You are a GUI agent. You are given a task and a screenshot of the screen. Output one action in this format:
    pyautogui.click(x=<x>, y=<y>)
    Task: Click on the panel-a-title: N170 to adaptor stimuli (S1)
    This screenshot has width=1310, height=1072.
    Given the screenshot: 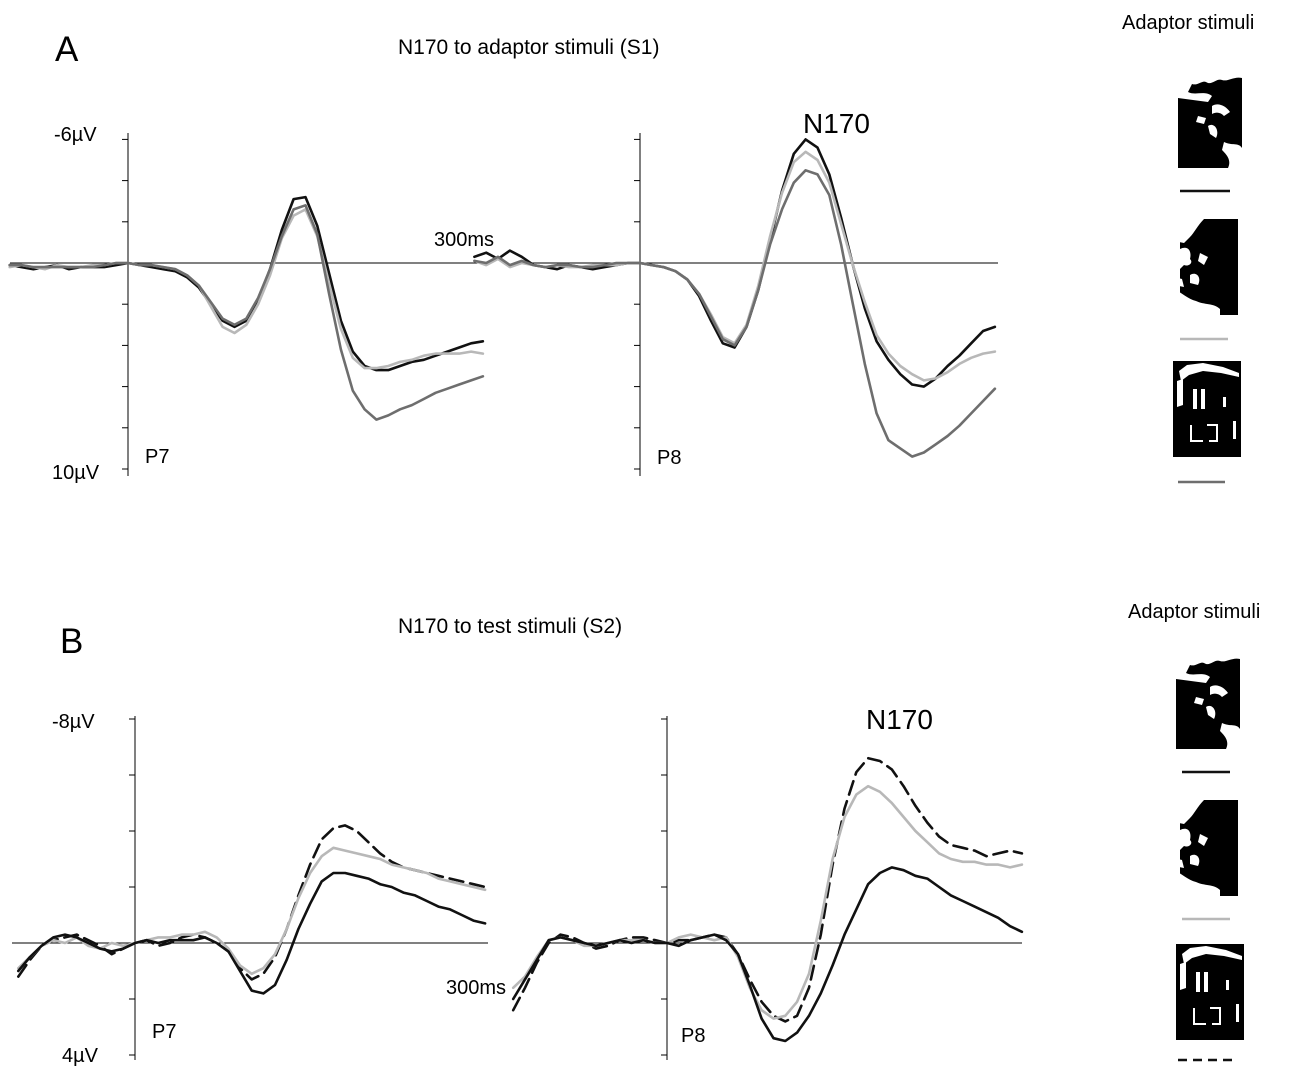 What is the action you would take?
    pyautogui.click(x=529, y=47)
    